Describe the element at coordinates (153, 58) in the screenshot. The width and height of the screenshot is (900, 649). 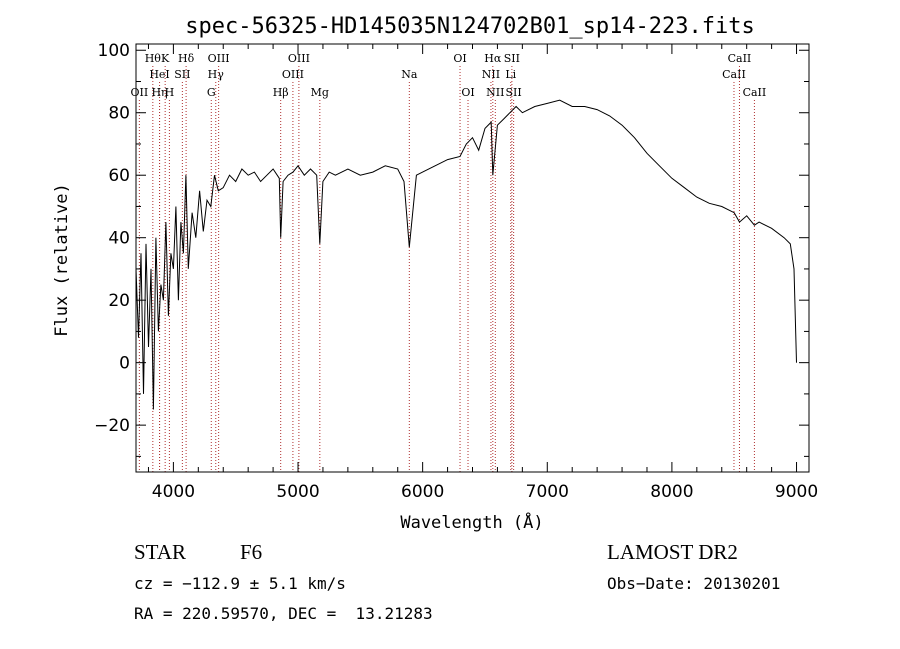
I see `spectral-line-label: Hθ` at that location.